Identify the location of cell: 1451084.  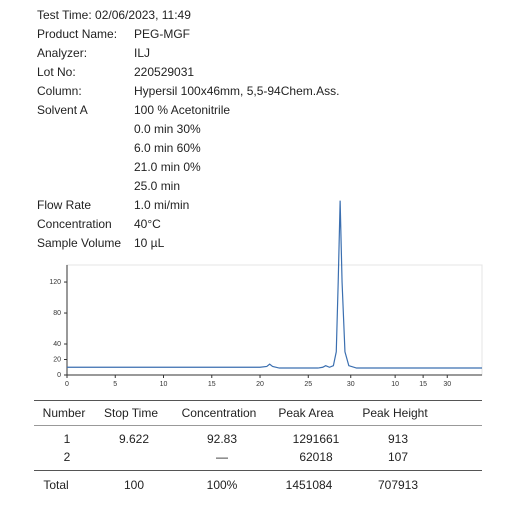
(309, 485).